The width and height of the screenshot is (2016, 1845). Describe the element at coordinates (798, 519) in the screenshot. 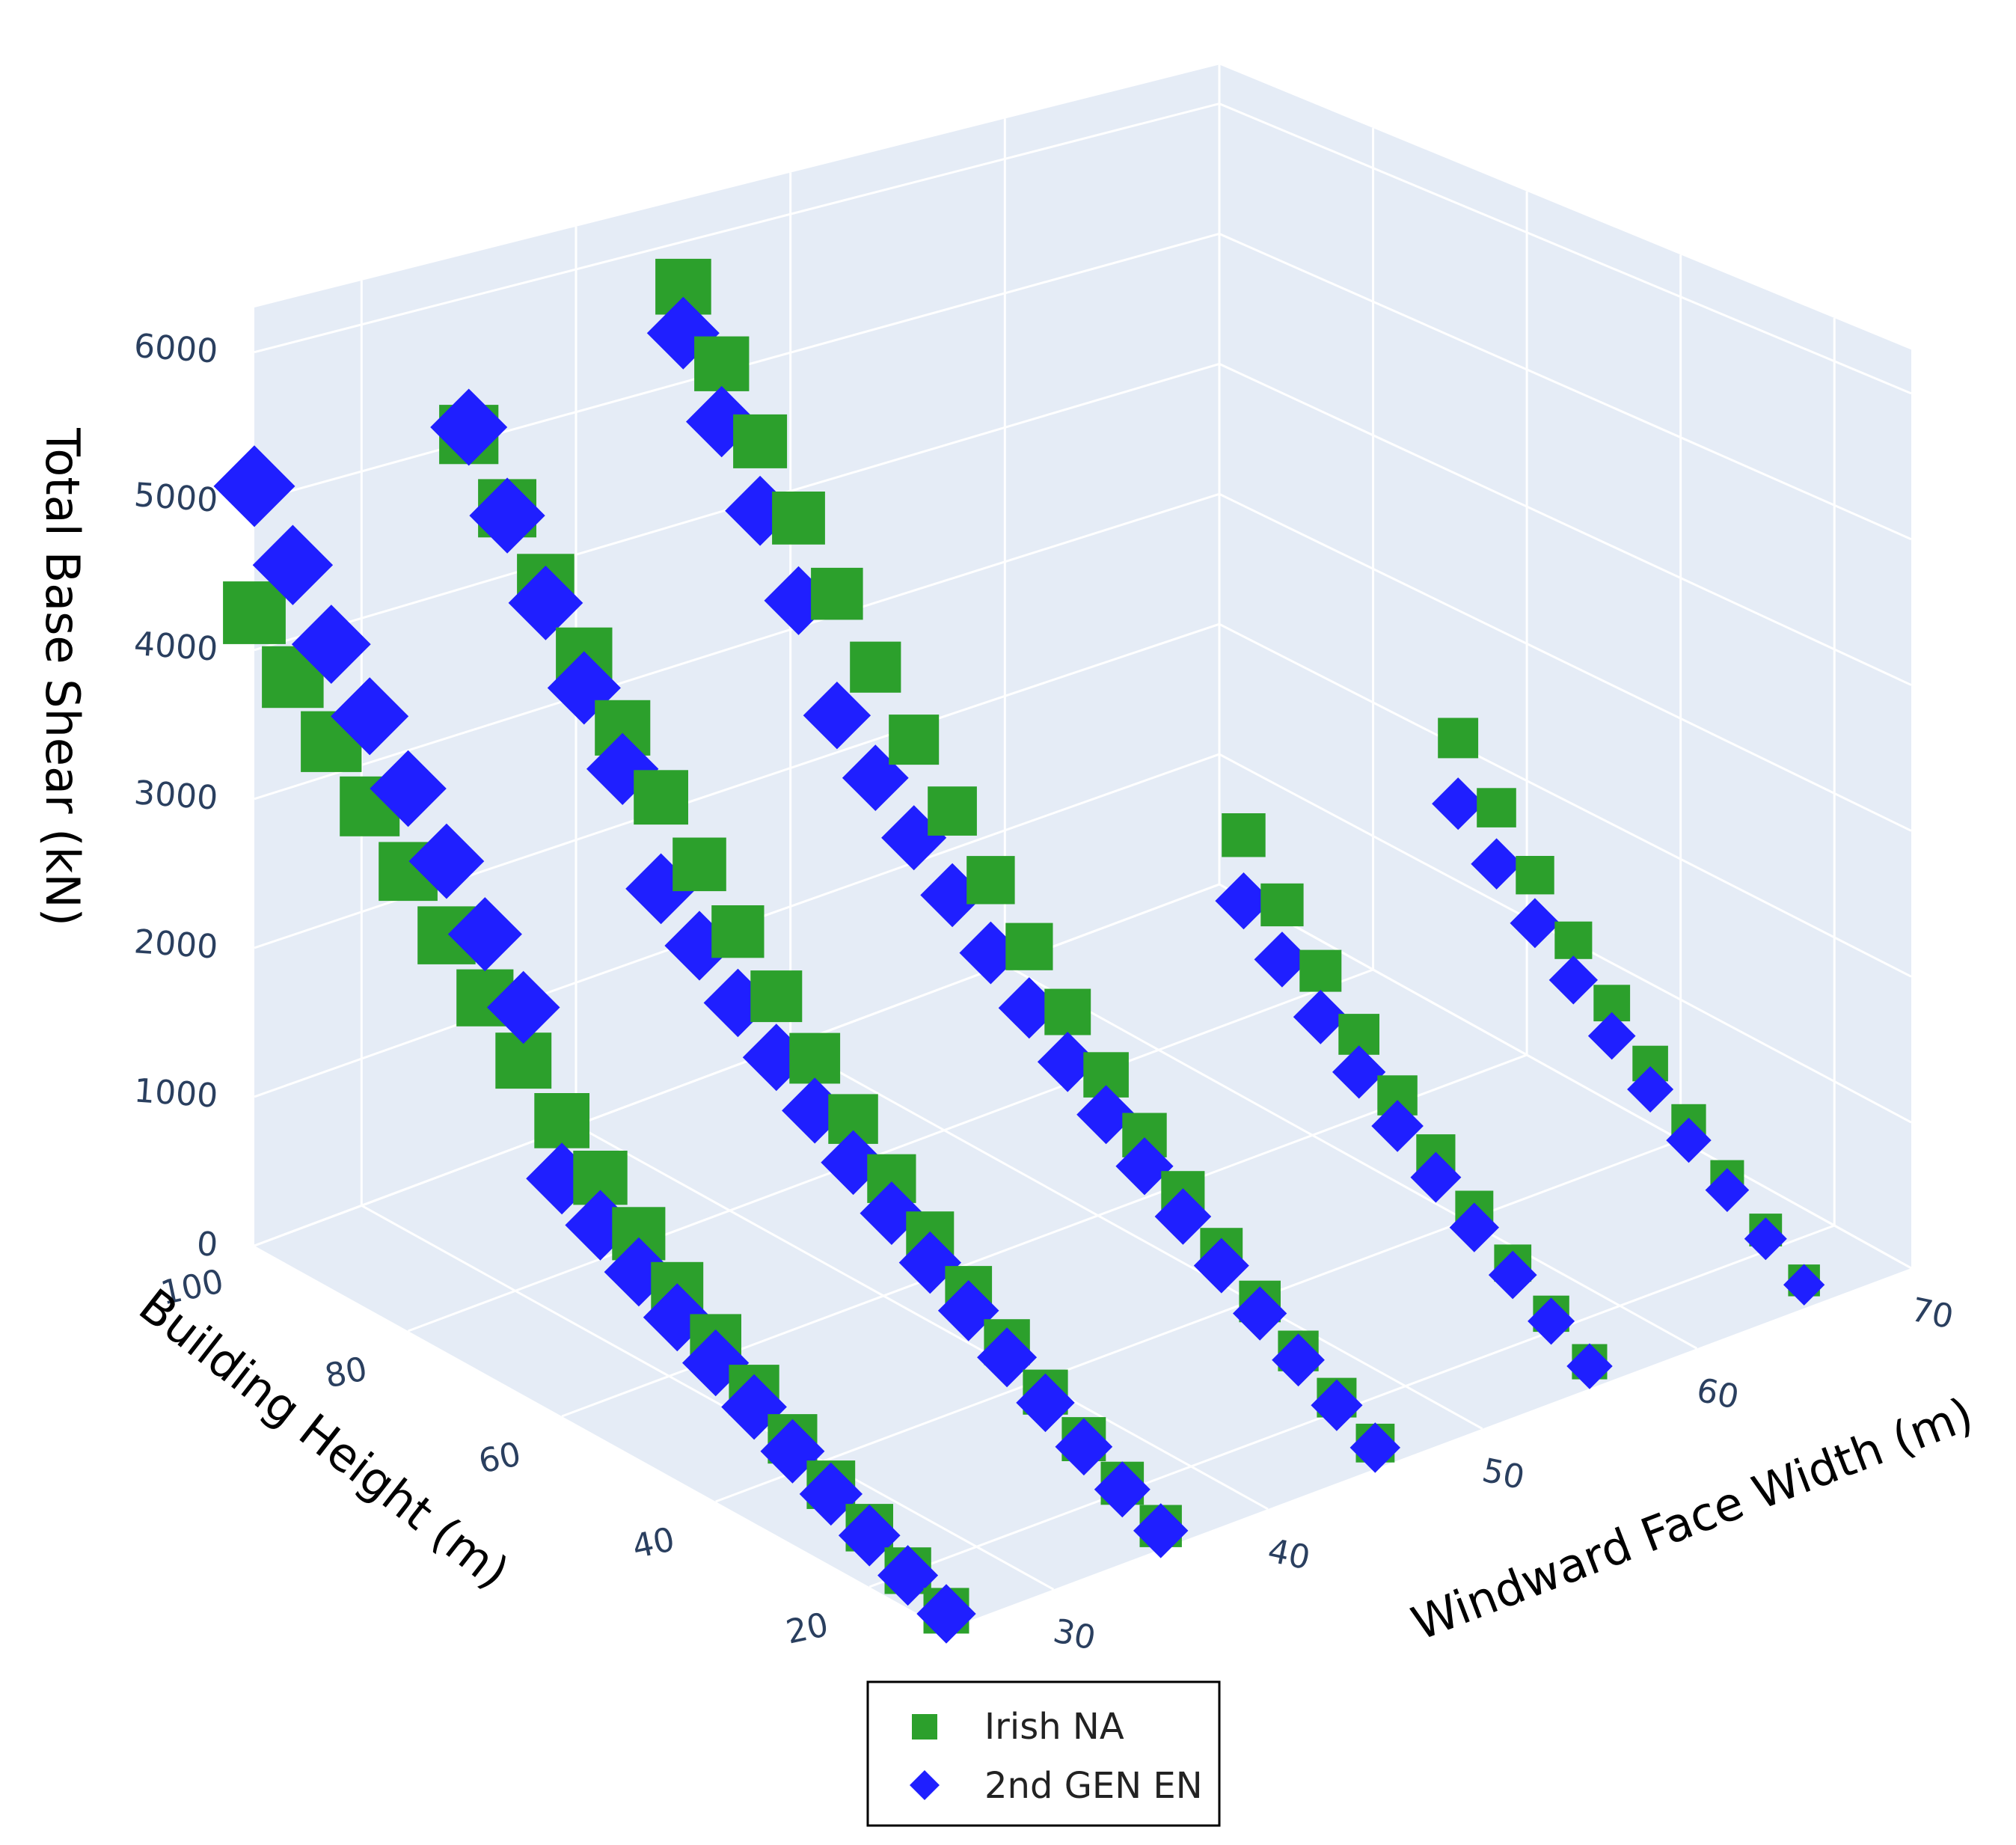

I see `point-irish-na-w45-h85` at that location.